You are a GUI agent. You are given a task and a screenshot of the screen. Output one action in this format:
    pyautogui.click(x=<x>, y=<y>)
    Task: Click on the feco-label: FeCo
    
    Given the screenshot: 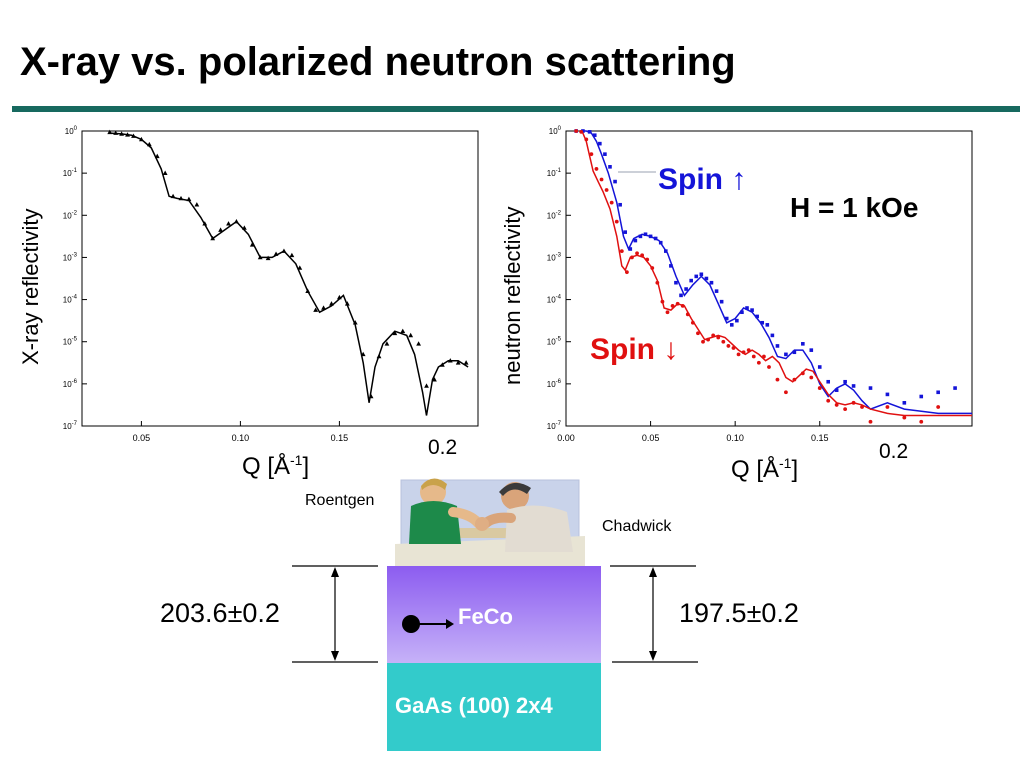 What is the action you would take?
    pyautogui.click(x=485, y=616)
    